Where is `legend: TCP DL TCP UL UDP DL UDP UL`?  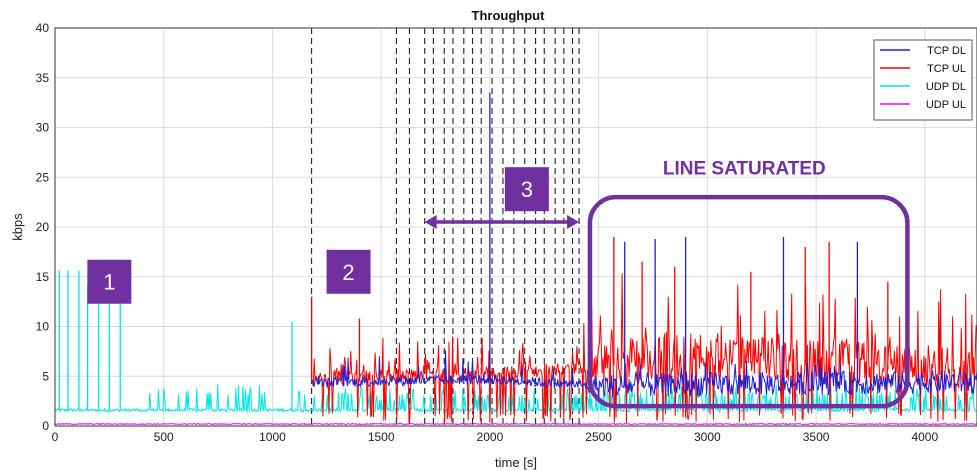
legend: TCP DL TCP UL UDP DL UDP UL is located at coordinates (923, 80).